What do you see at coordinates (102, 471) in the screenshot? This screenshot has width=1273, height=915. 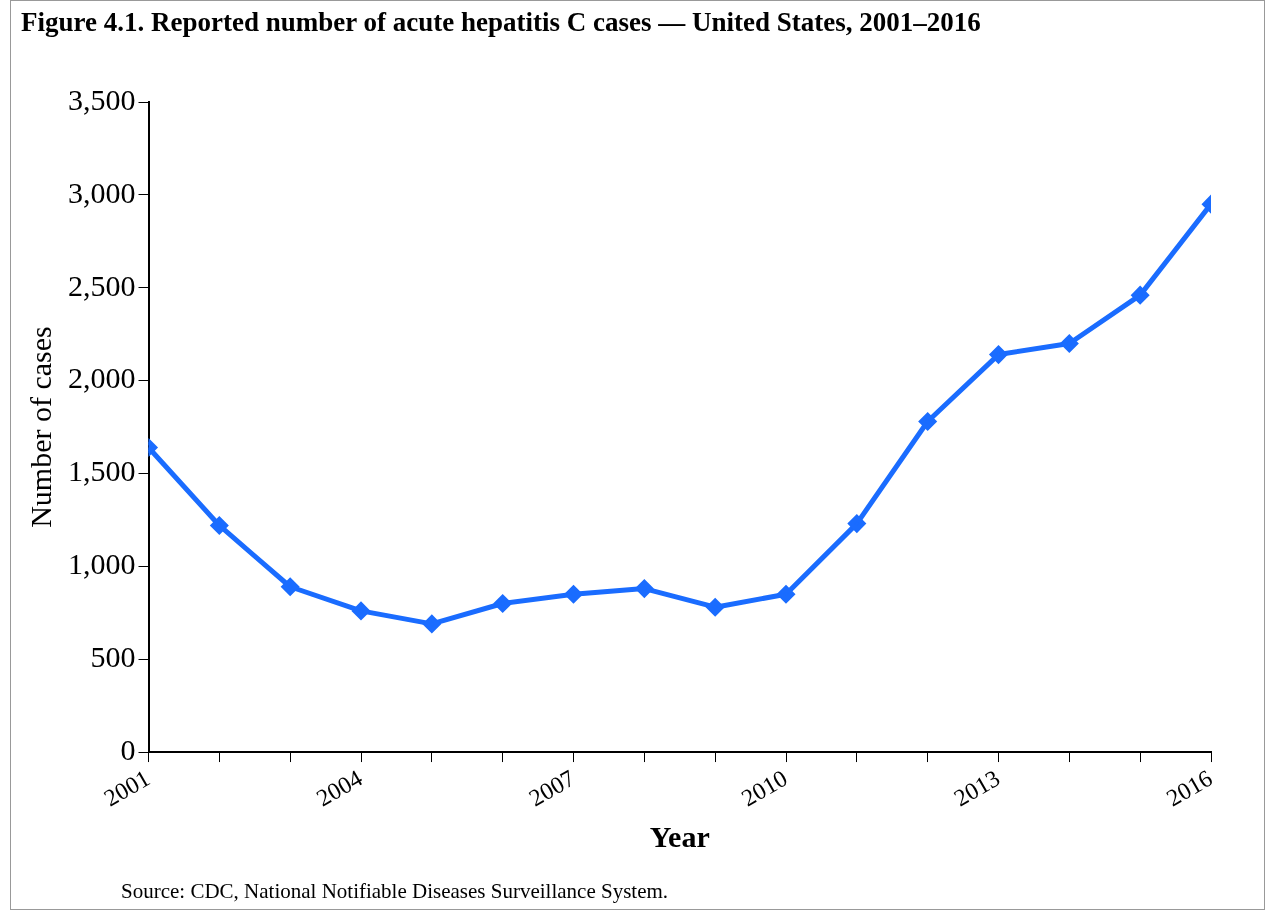 I see `y-tick-label: 1,500` at bounding box center [102, 471].